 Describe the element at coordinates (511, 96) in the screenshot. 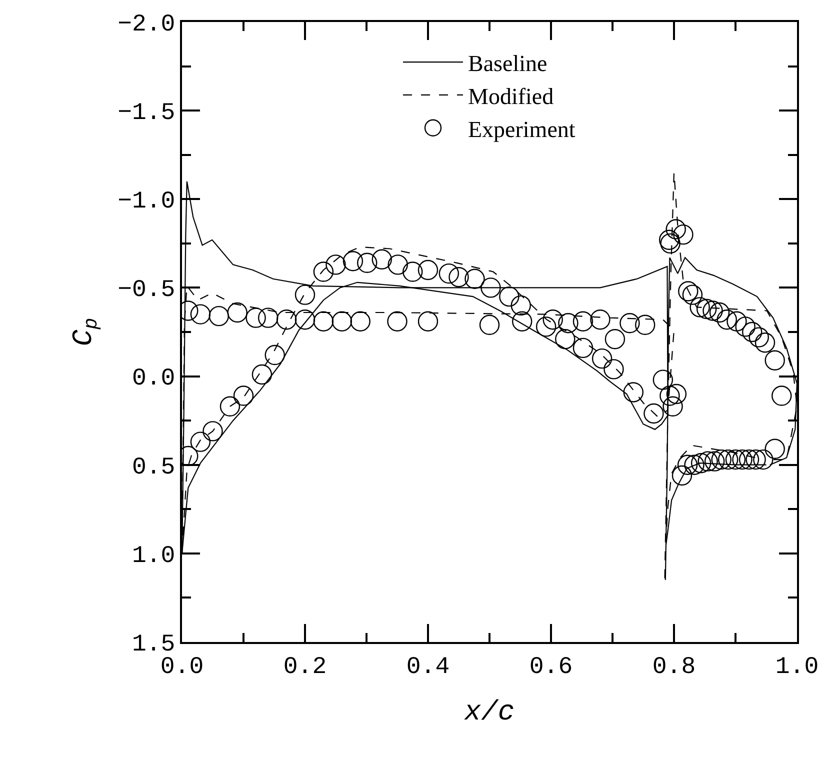

I see `legend-label: Modified` at that location.